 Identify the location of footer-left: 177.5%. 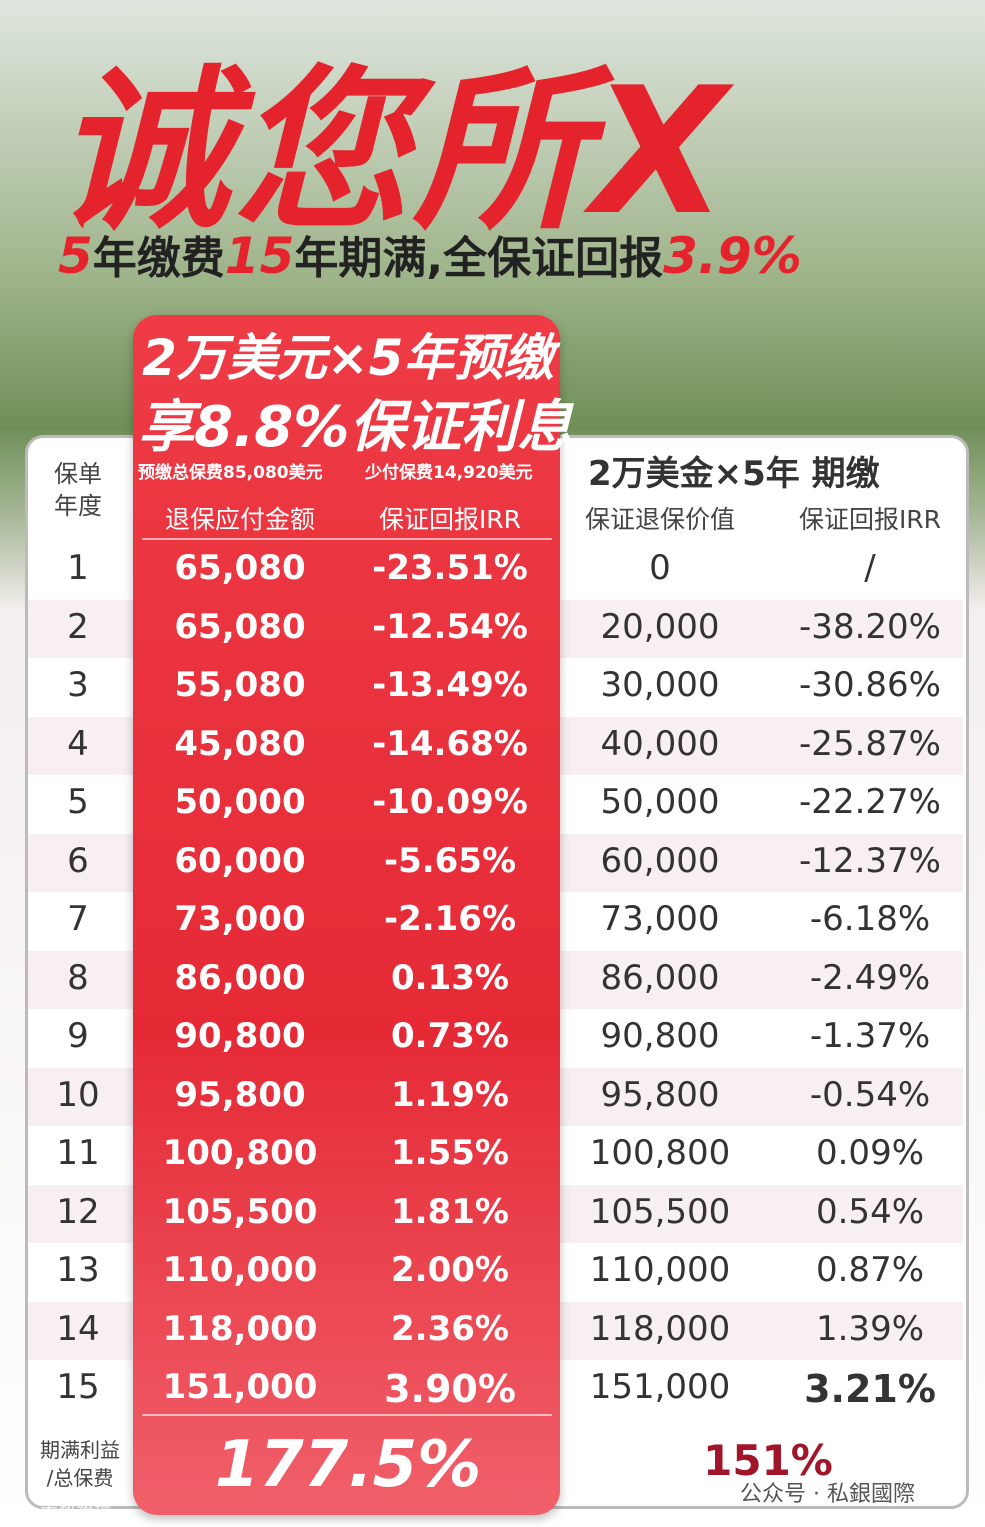
(348, 1465).